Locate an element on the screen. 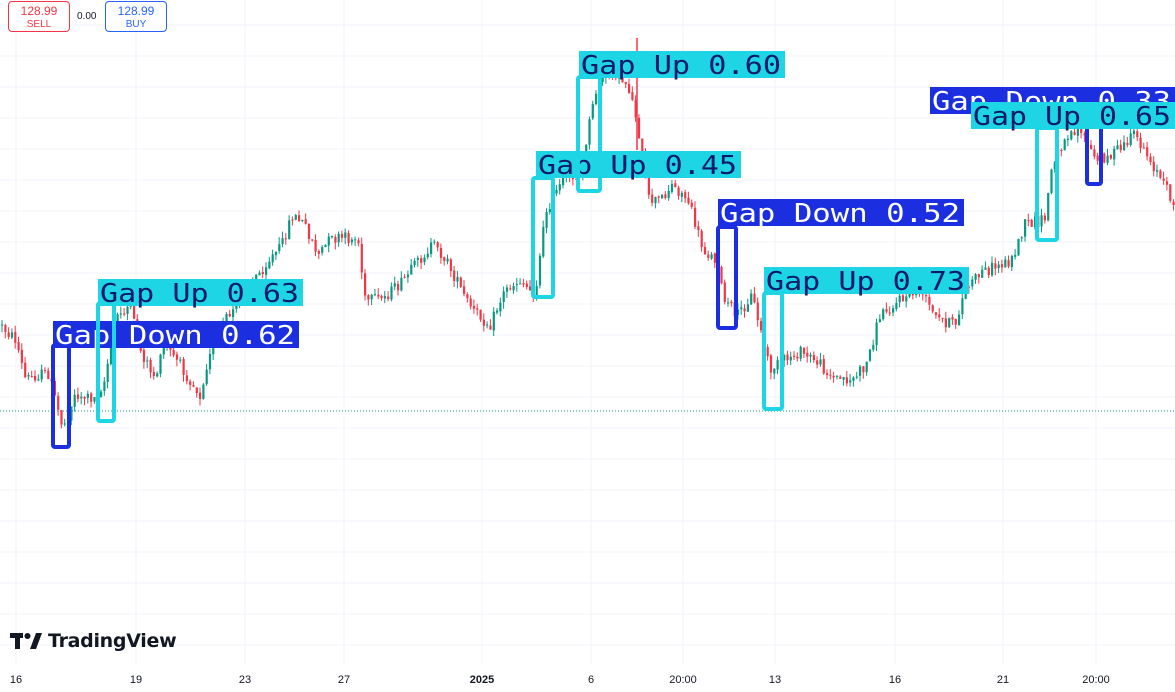  x-tick-label: 16 is located at coordinates (895, 680).